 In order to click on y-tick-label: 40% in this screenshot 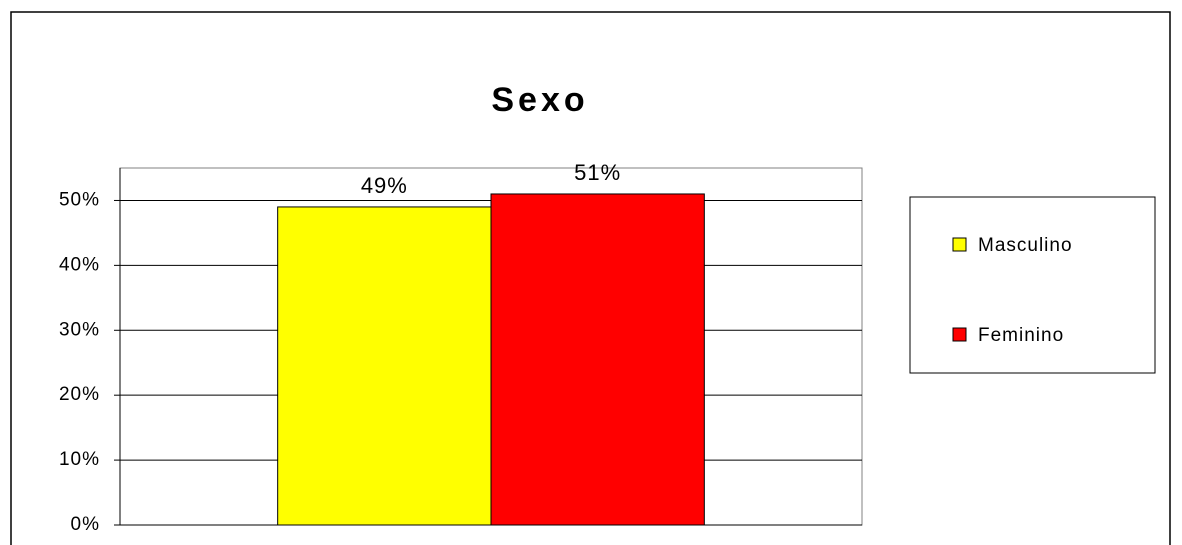, I will do `click(79, 264)`.